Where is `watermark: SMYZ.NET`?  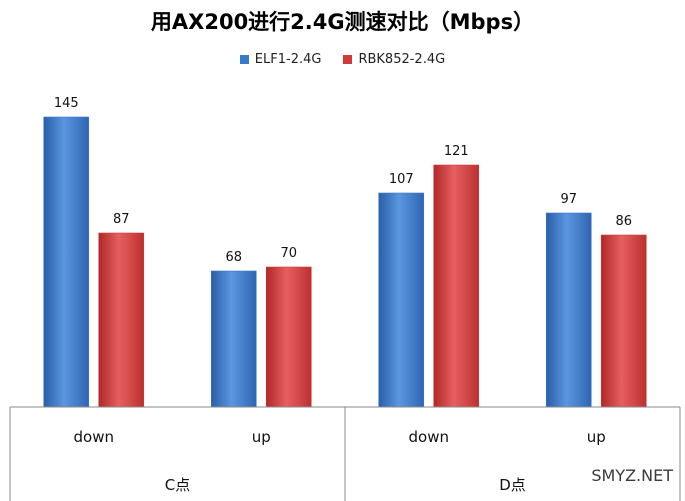
watermark: SMYZ.NET is located at coordinates (632, 475).